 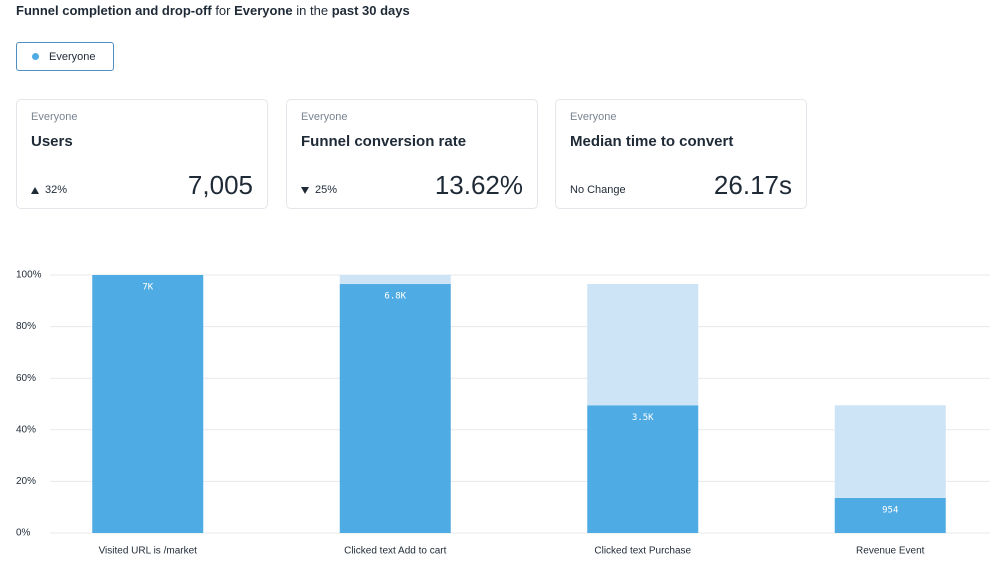 I want to click on title-part: Funnel completion and drop-off, so click(x=114, y=10).